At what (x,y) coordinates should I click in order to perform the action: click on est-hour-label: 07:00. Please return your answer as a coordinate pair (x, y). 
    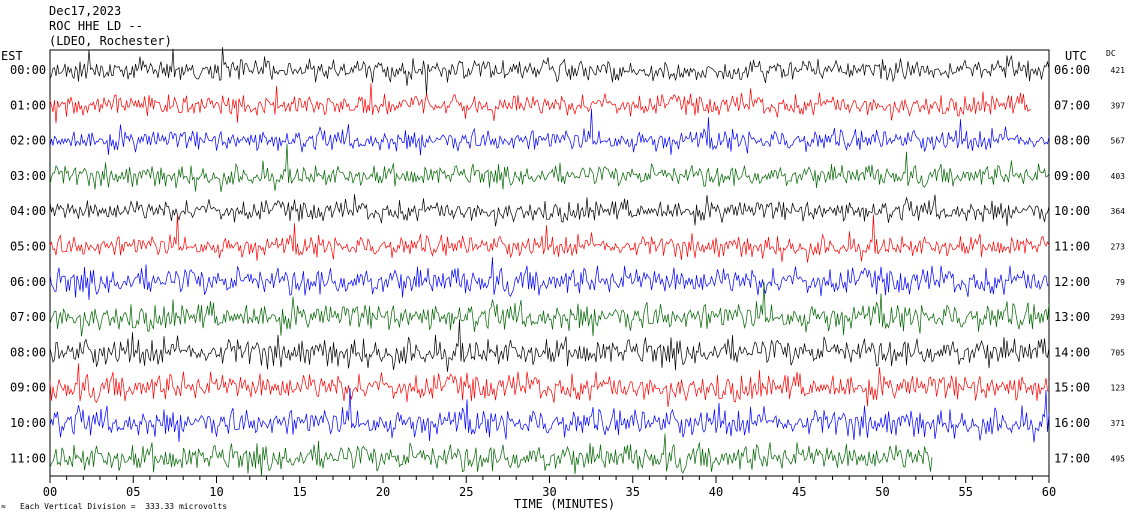
    Looking at the image, I should click on (28, 317).